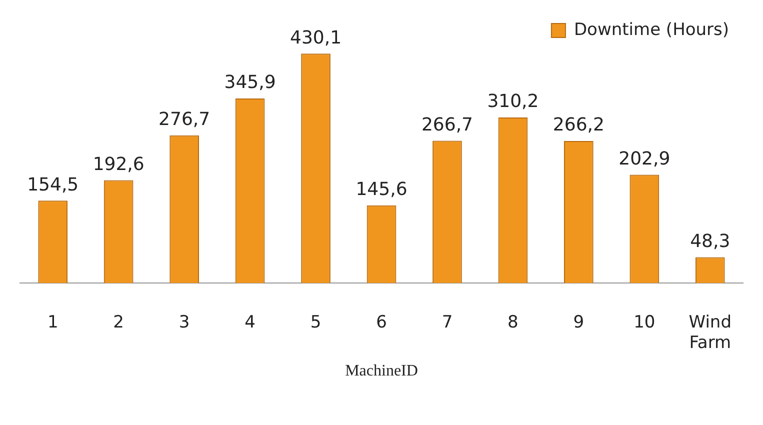 The width and height of the screenshot is (763, 425). Describe the element at coordinates (118, 322) in the screenshot. I see `x-tick-label: 2` at that location.